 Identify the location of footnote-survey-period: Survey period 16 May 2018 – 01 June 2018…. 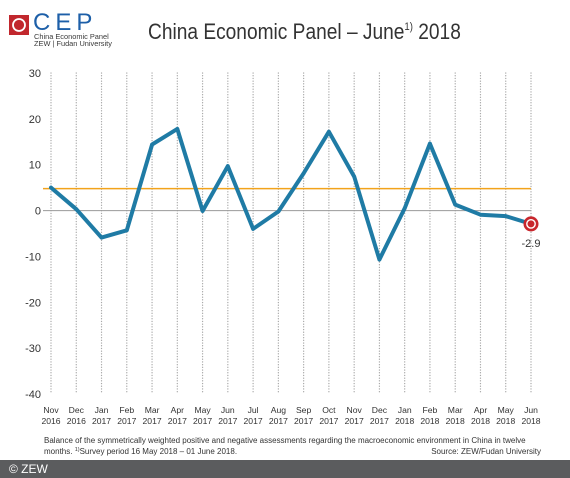
(158, 451).